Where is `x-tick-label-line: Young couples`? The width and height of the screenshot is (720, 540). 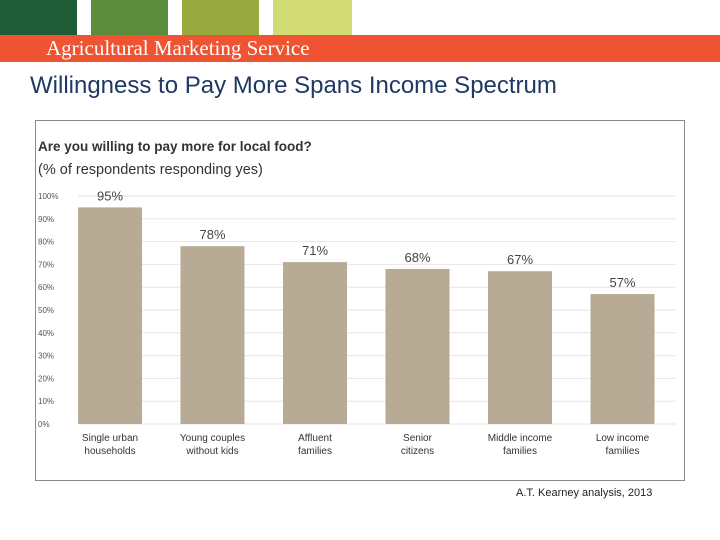 x-tick-label-line: Young couples is located at coordinates (212, 438).